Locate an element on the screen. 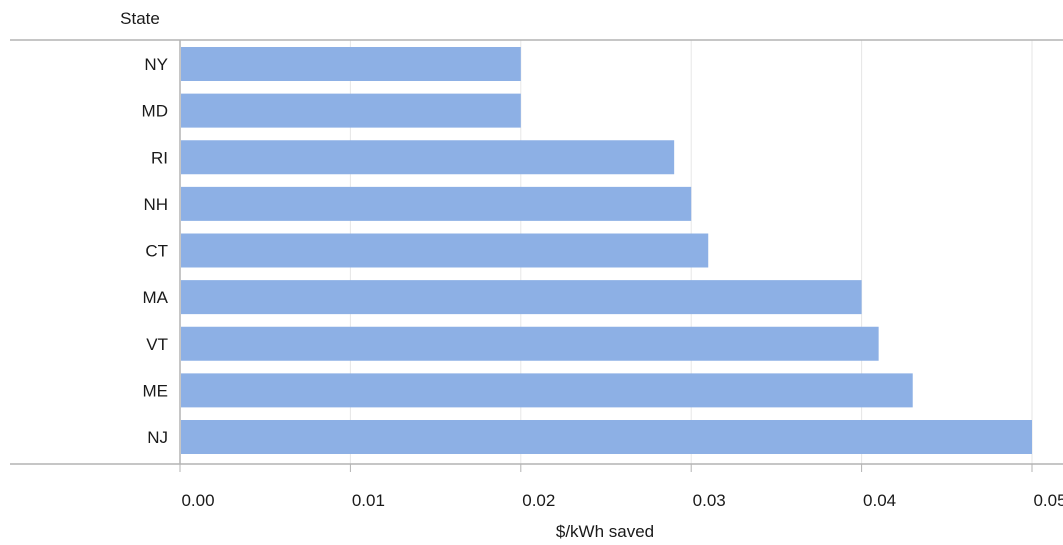 This screenshot has width=1063, height=545. category-label: NJ is located at coordinates (157, 437).